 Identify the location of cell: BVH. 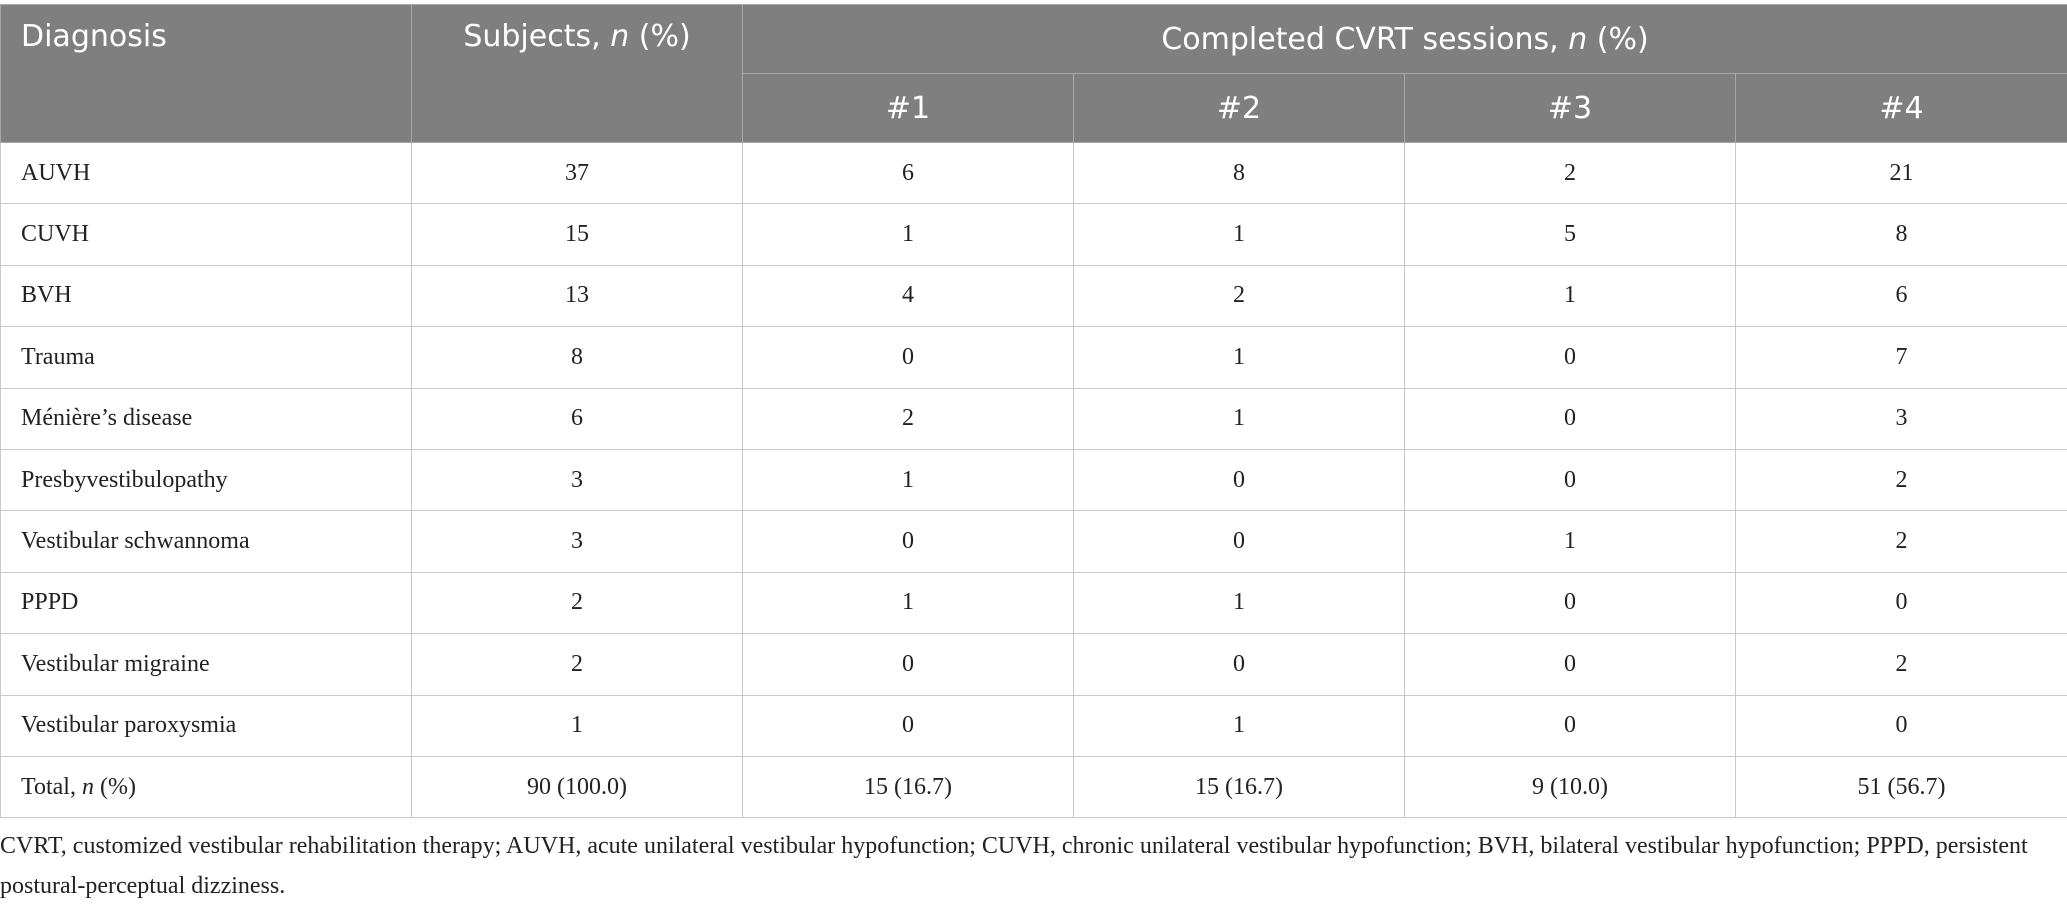
(206, 296).